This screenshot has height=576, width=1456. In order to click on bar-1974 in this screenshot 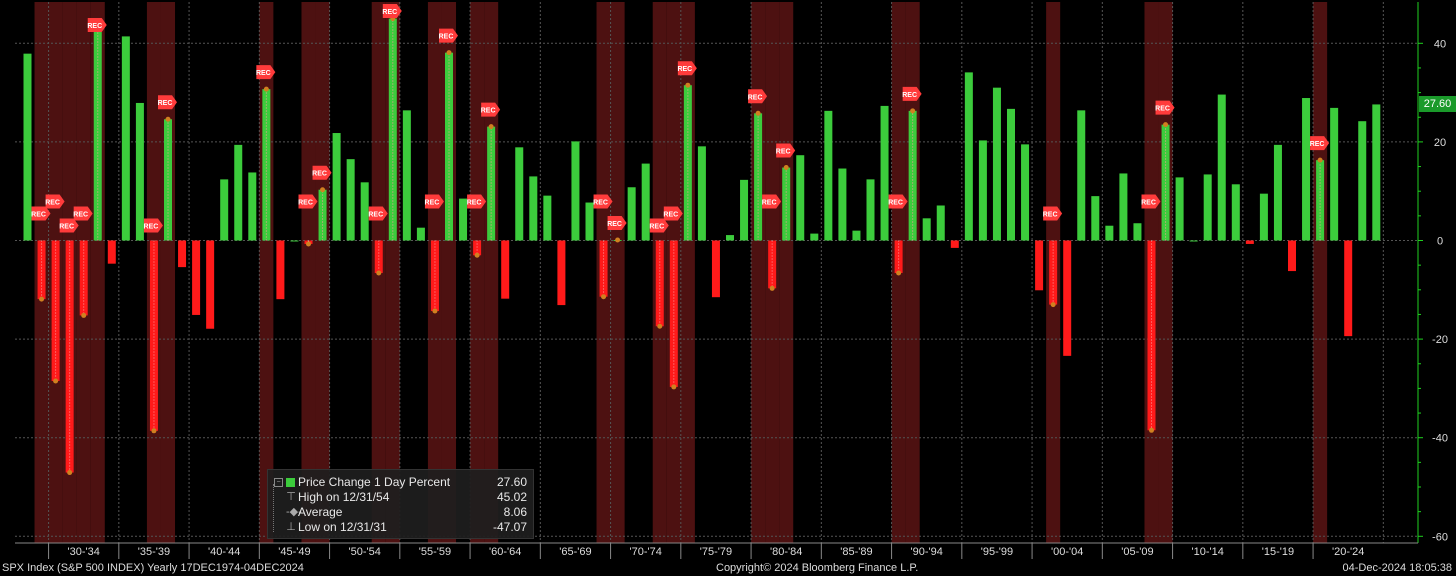, I will do `click(673, 313)`.